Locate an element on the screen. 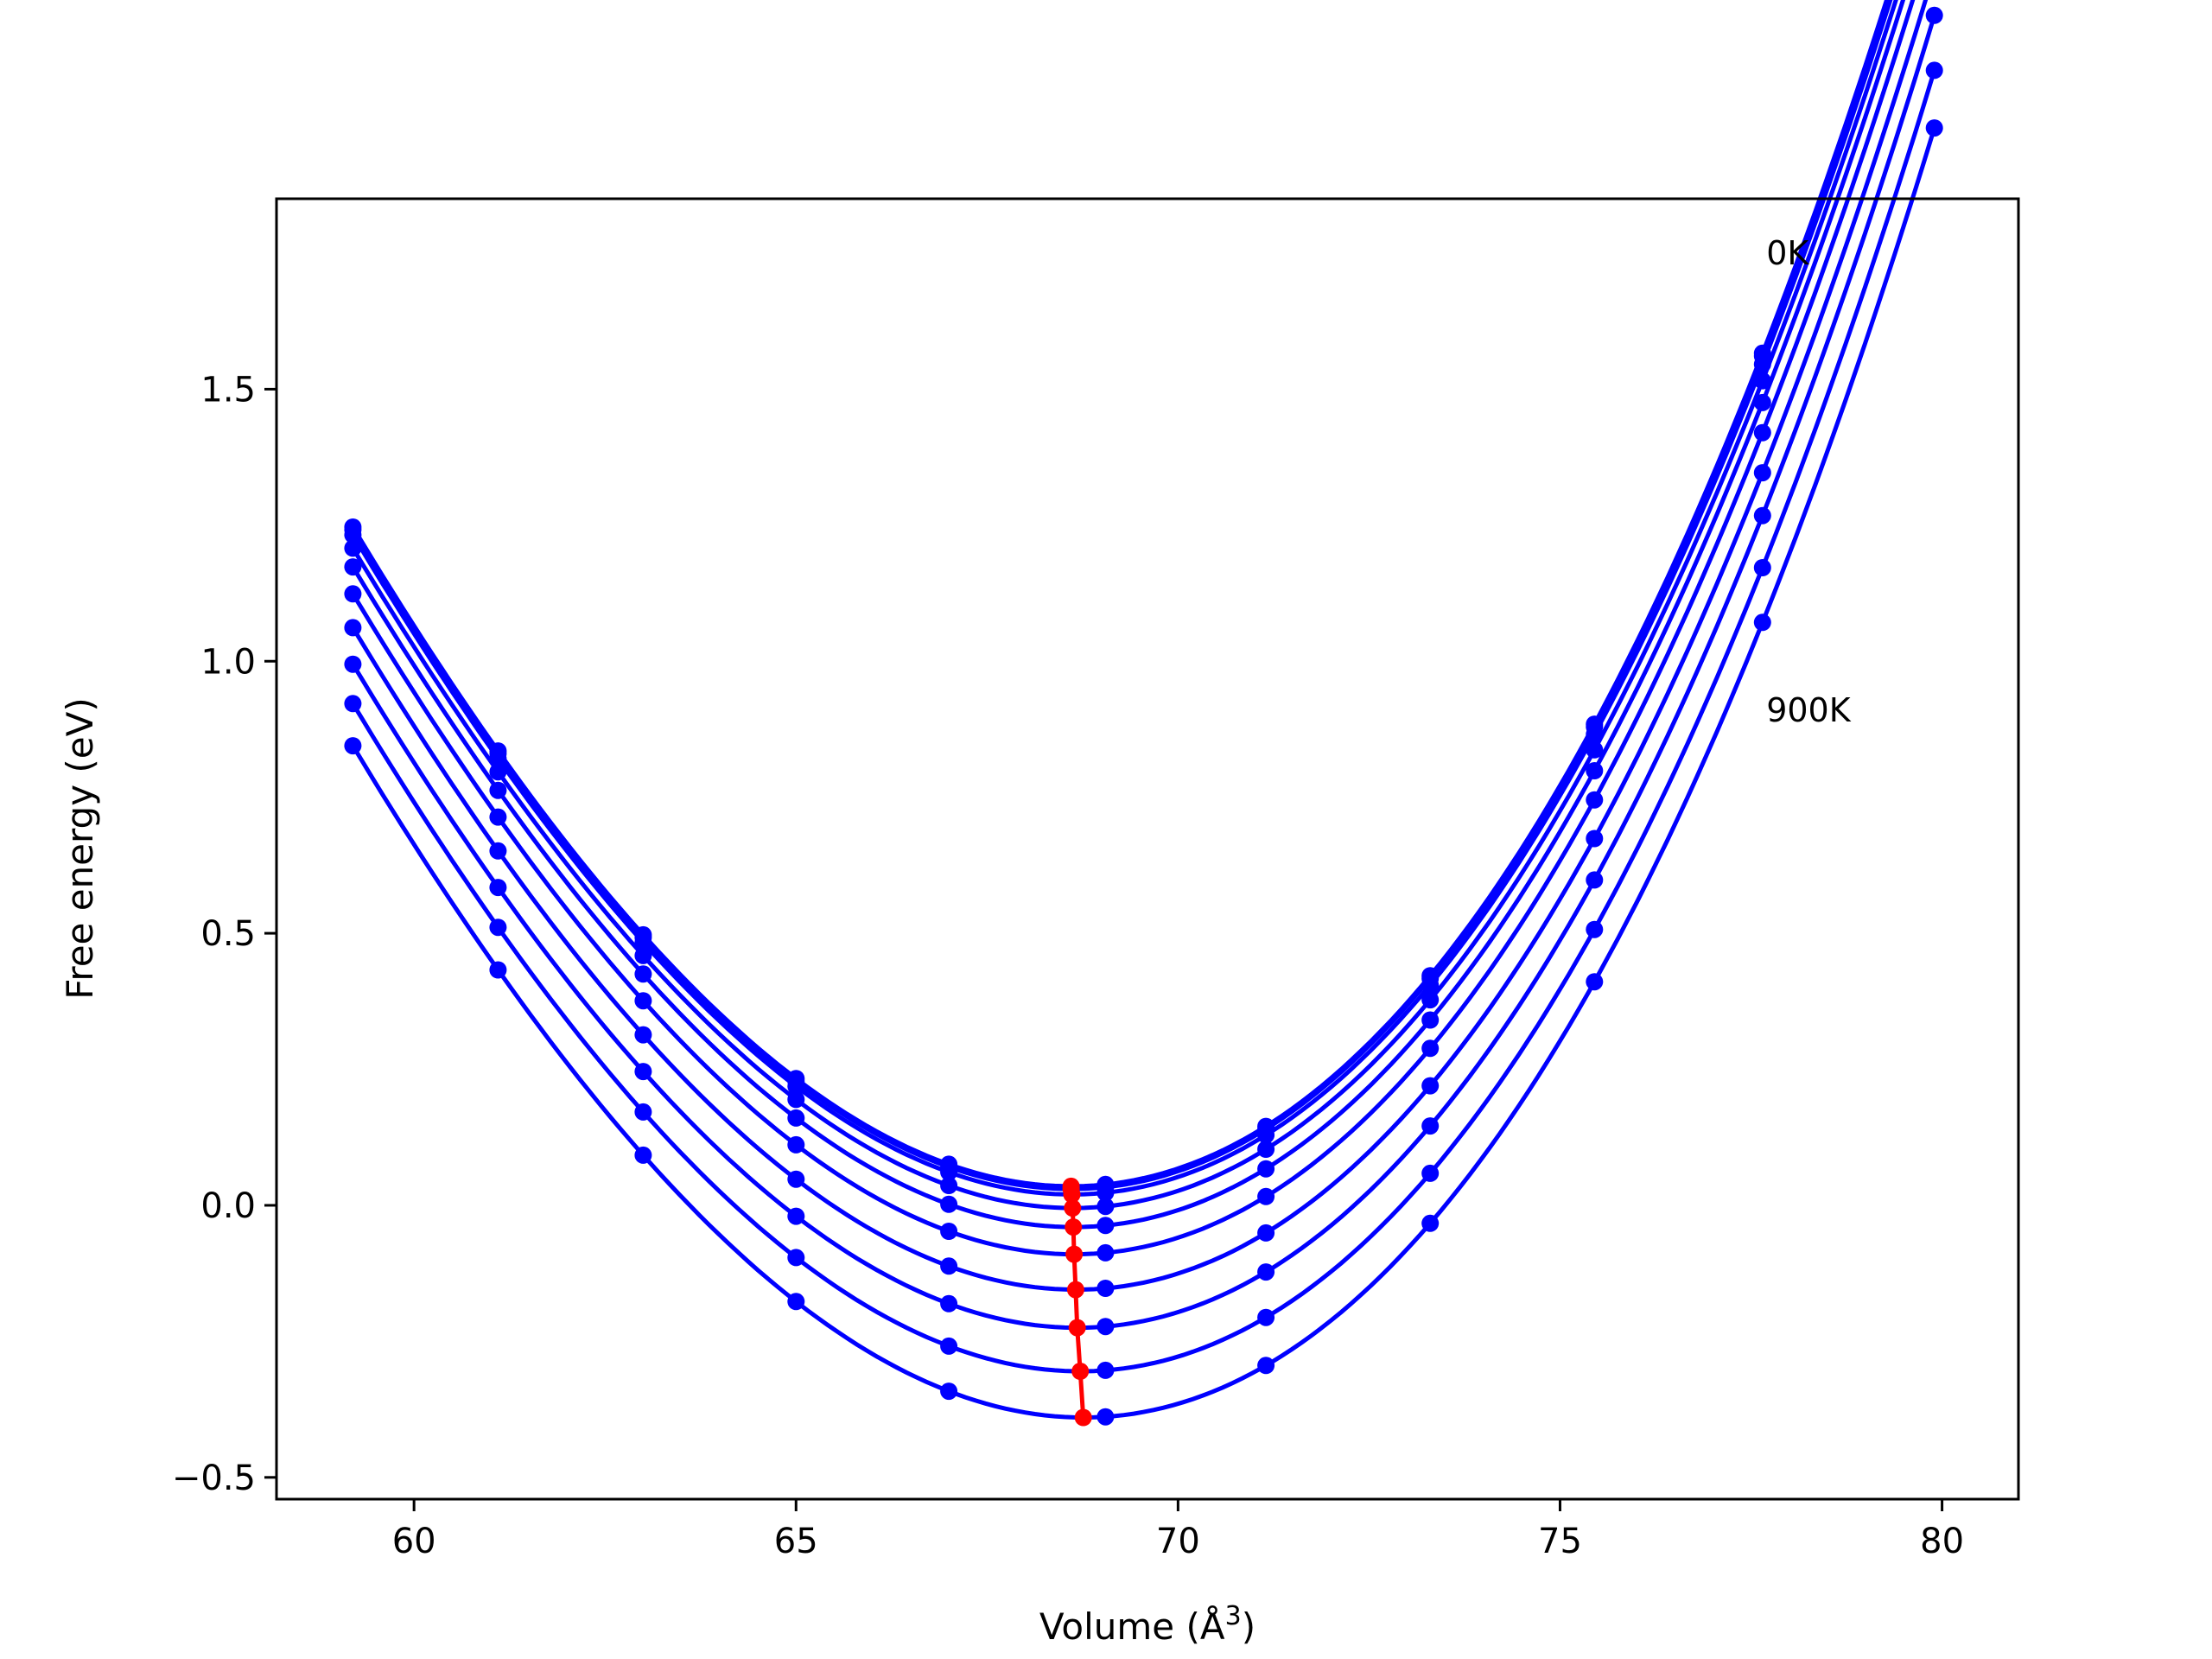 This screenshot has height=1659, width=2212. annotations: 0K 900K is located at coordinates (1809, 481).